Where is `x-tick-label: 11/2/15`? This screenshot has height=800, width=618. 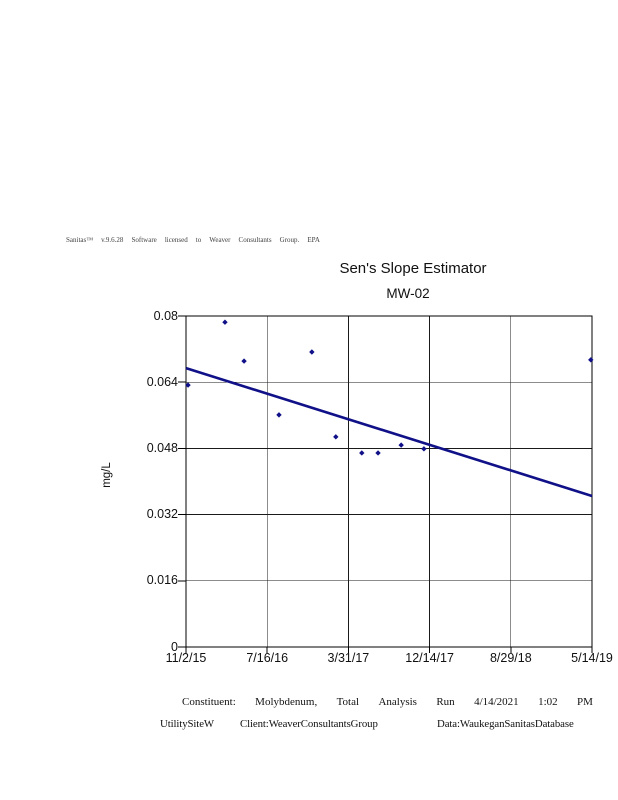
x-tick-label: 11/2/15 is located at coordinates (186, 658).